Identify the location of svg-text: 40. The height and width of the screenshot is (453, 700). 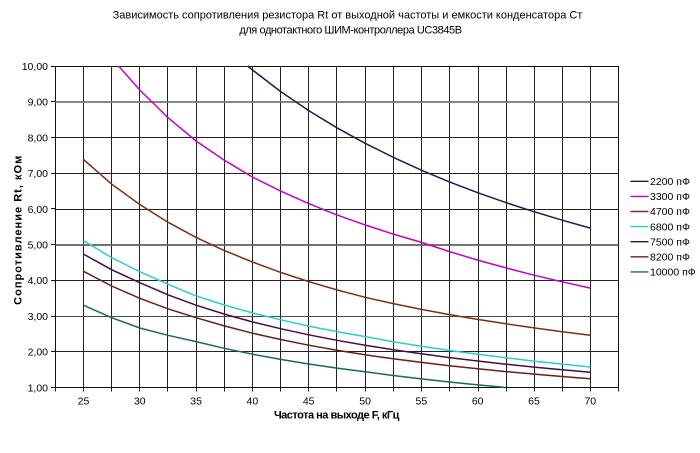
(253, 402).